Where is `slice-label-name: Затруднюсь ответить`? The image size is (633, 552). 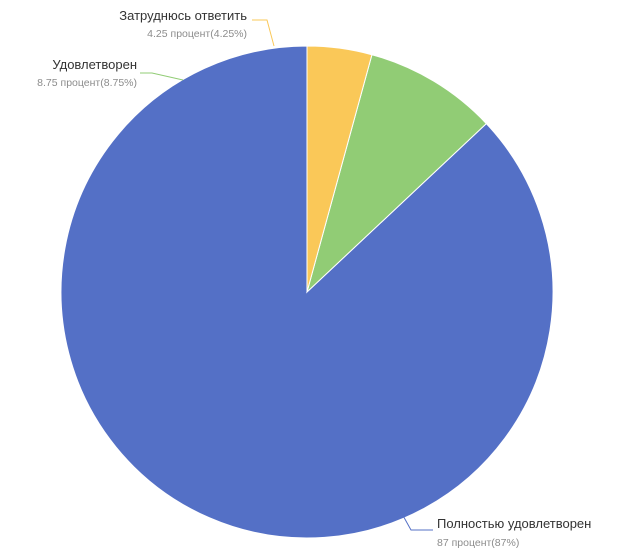 slice-label-name: Затруднюсь ответить is located at coordinates (183, 15).